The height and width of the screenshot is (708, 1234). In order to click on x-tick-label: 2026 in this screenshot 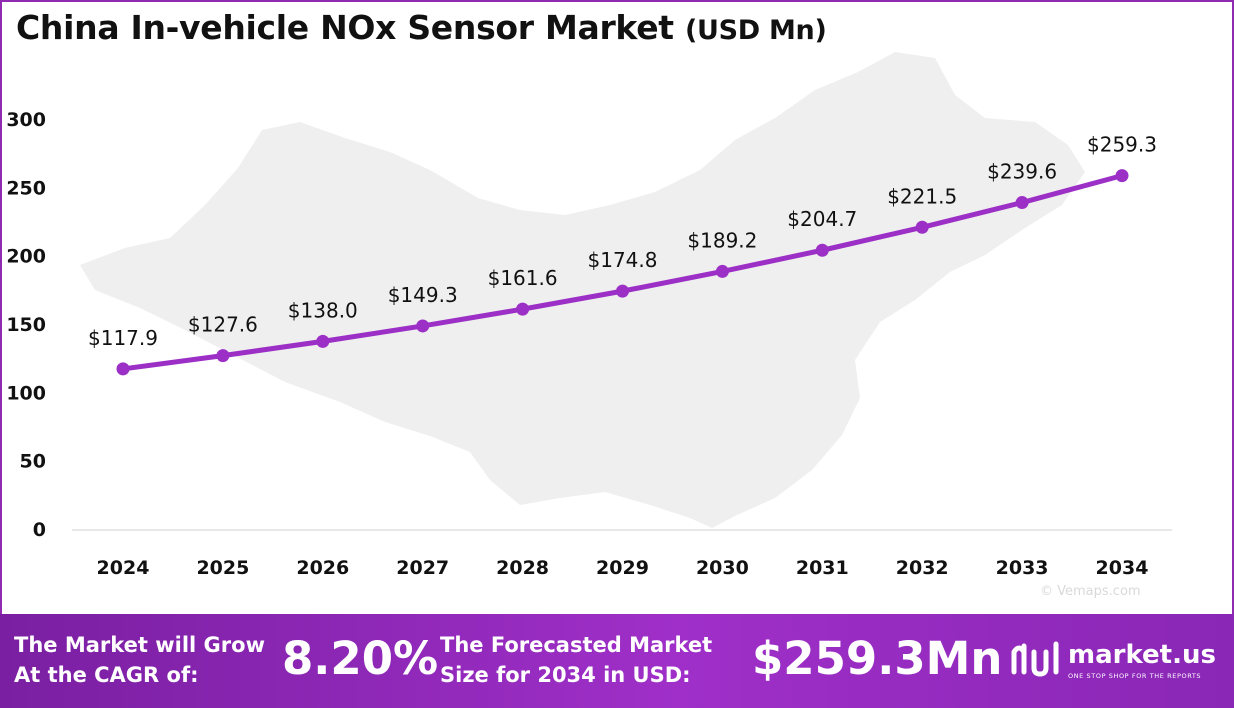, I will do `click(322, 568)`.